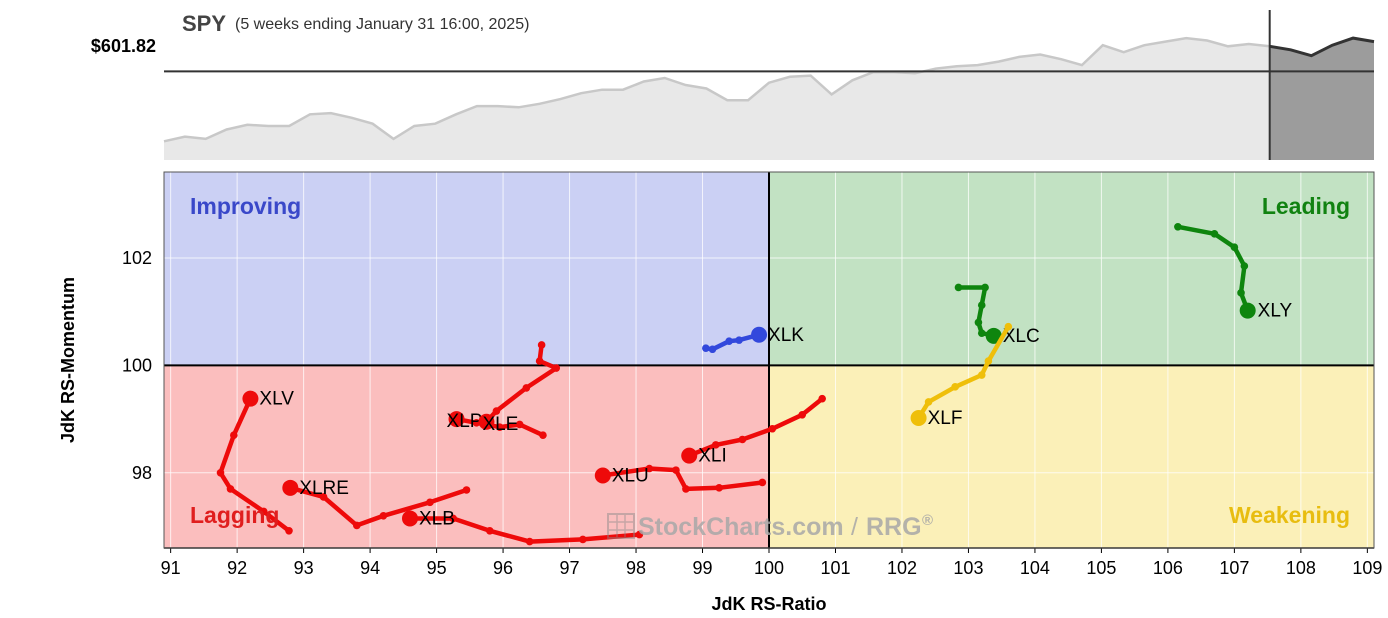 Image resolution: width=1388 pixels, height=618 pixels. I want to click on x-axis-title: JdK RS-Ratio, so click(768, 604).